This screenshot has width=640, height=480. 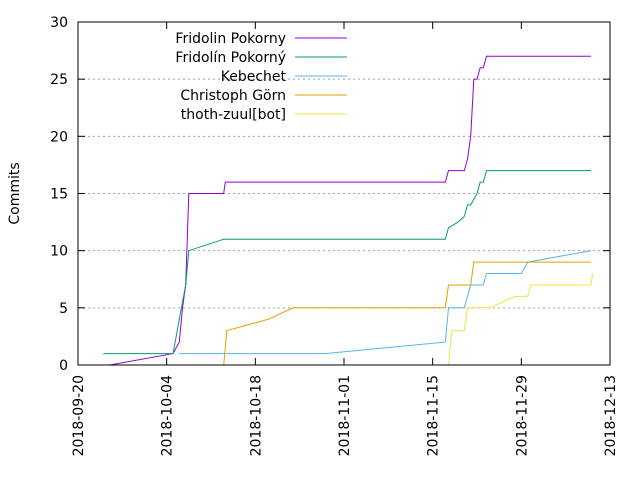 What do you see at coordinates (434, 415) in the screenshot?
I see `x-tick-label: 2018-11-15` at bounding box center [434, 415].